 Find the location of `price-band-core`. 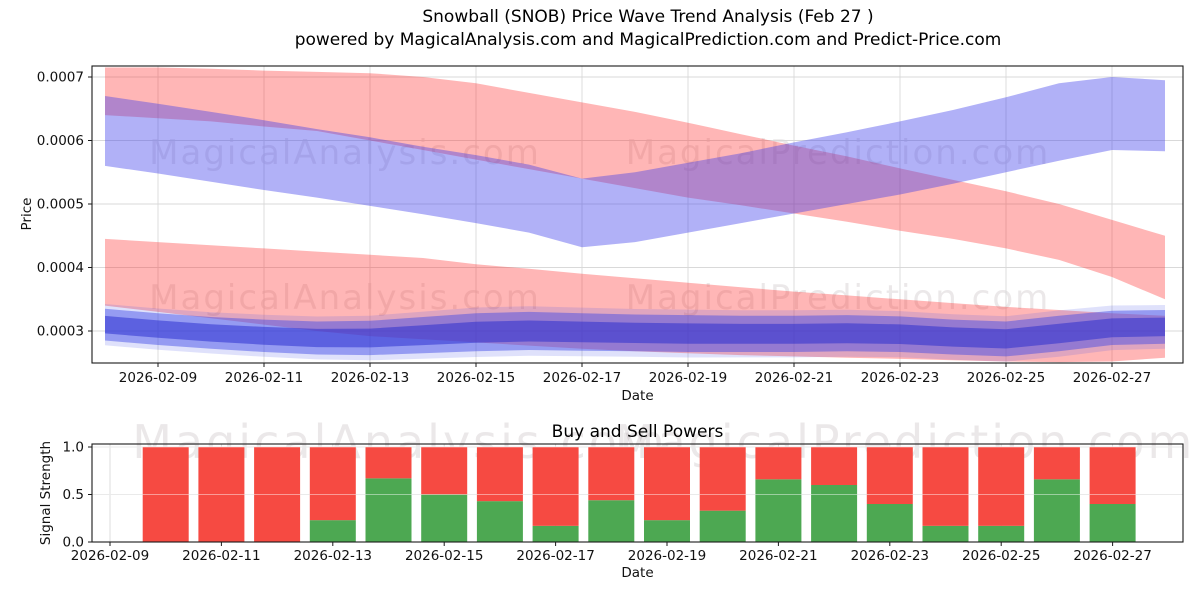

price-band-core is located at coordinates (635, 332).